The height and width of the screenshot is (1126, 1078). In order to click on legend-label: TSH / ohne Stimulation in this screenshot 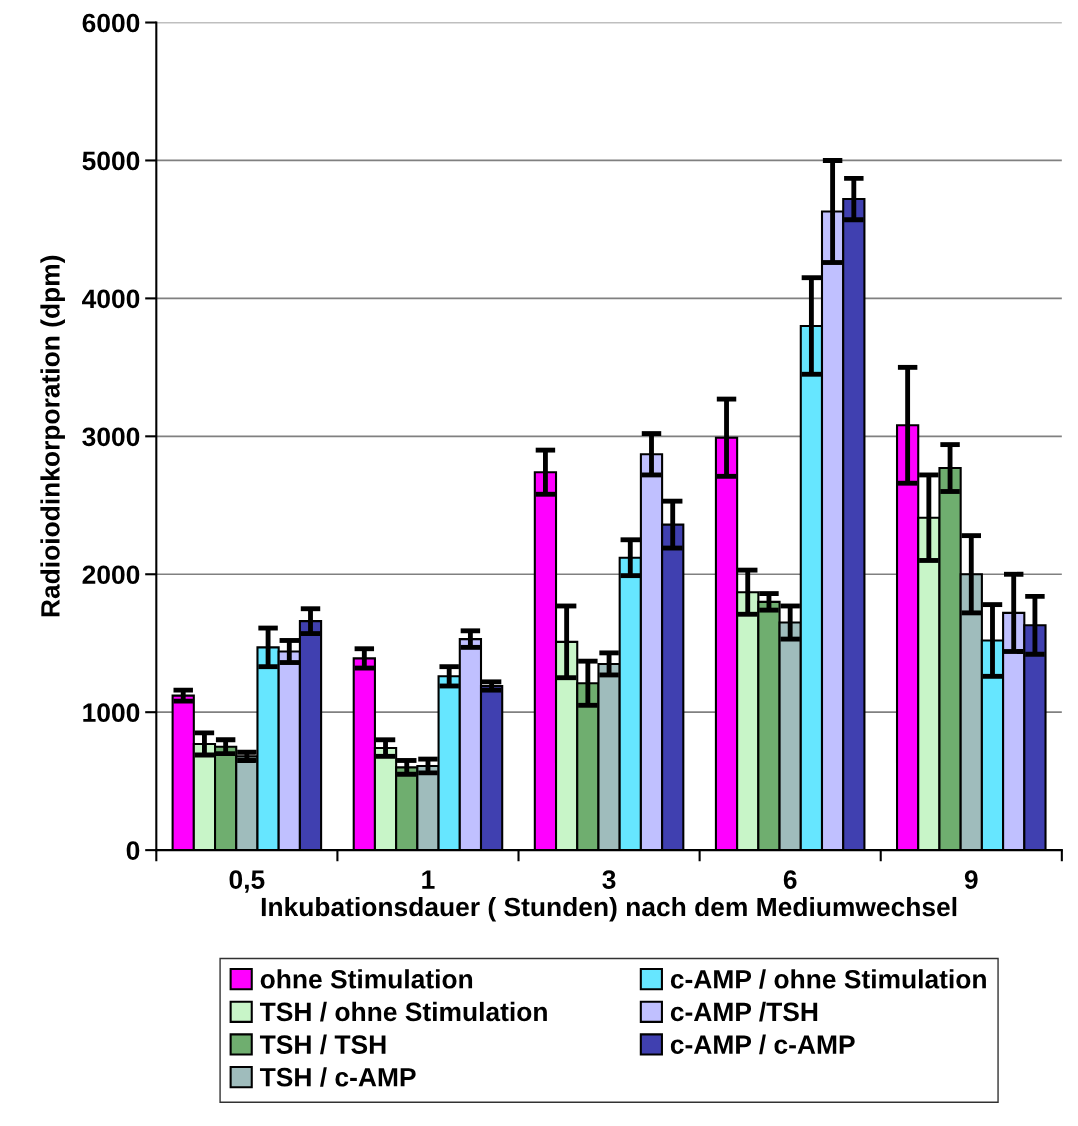, I will do `click(403, 1011)`.